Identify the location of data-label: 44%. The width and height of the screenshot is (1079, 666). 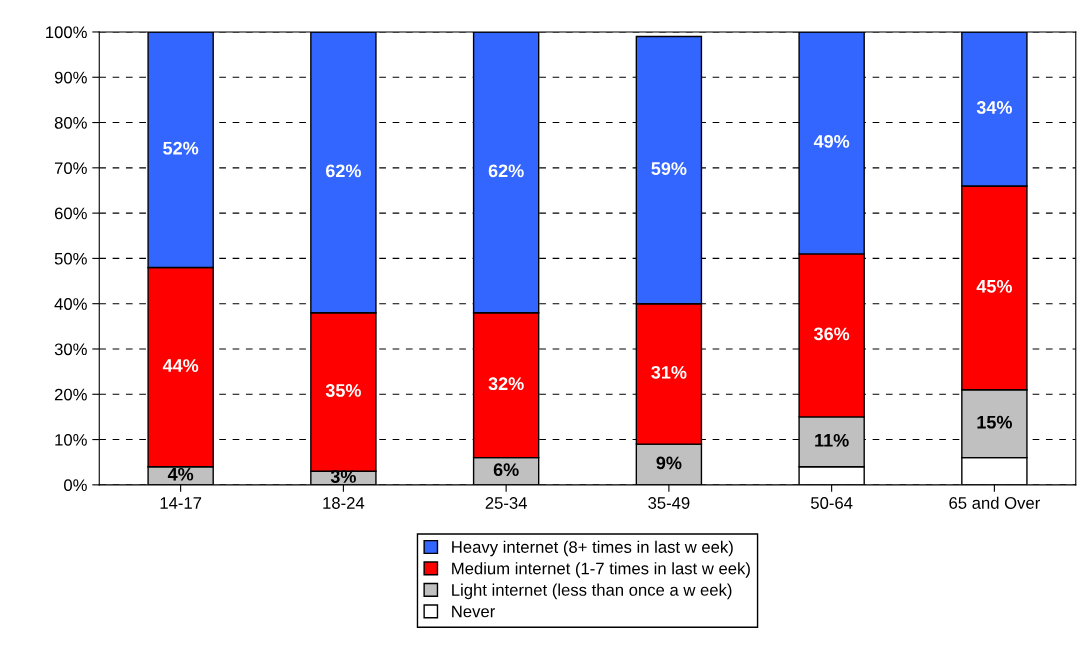
(180, 365).